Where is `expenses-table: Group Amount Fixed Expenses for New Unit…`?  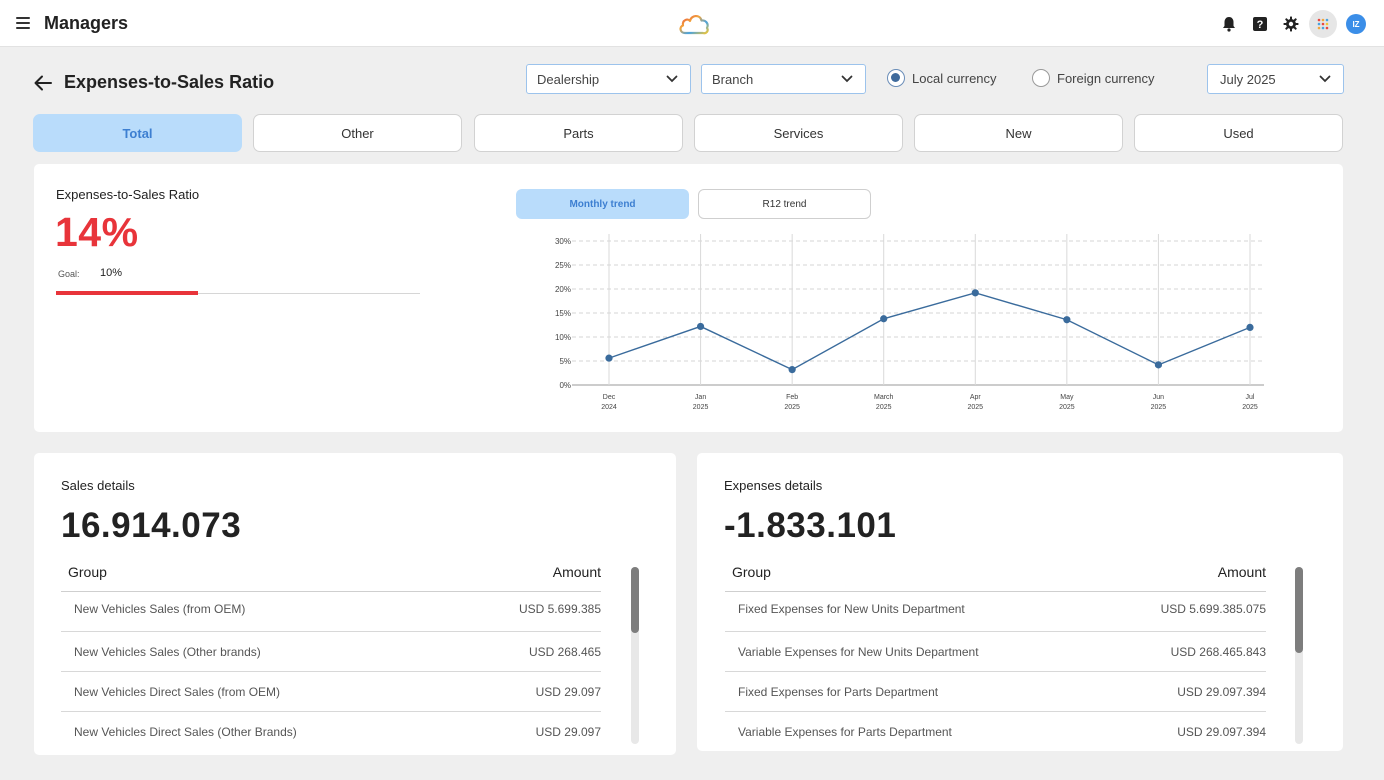 expenses-table: Group Amount Fixed Expenses for New Unit… is located at coordinates (995, 654).